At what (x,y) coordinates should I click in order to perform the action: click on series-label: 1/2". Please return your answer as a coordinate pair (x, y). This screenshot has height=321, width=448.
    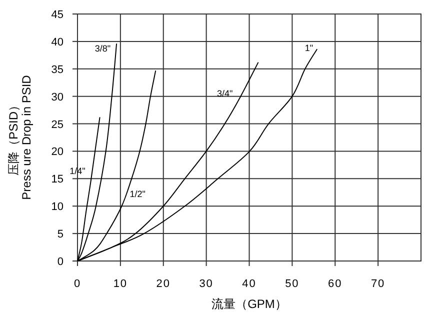
    Looking at the image, I should click on (138, 194).